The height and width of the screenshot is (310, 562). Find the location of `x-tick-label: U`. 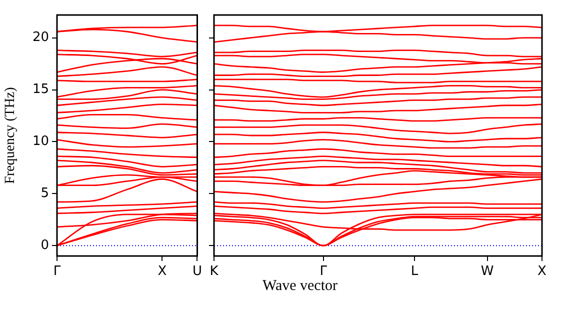

x-tick-label: U is located at coordinates (197, 272).